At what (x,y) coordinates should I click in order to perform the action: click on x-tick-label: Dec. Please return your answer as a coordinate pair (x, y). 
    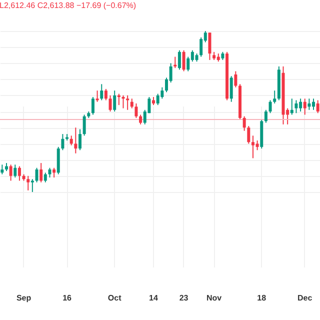
    Looking at the image, I should click on (305, 298).